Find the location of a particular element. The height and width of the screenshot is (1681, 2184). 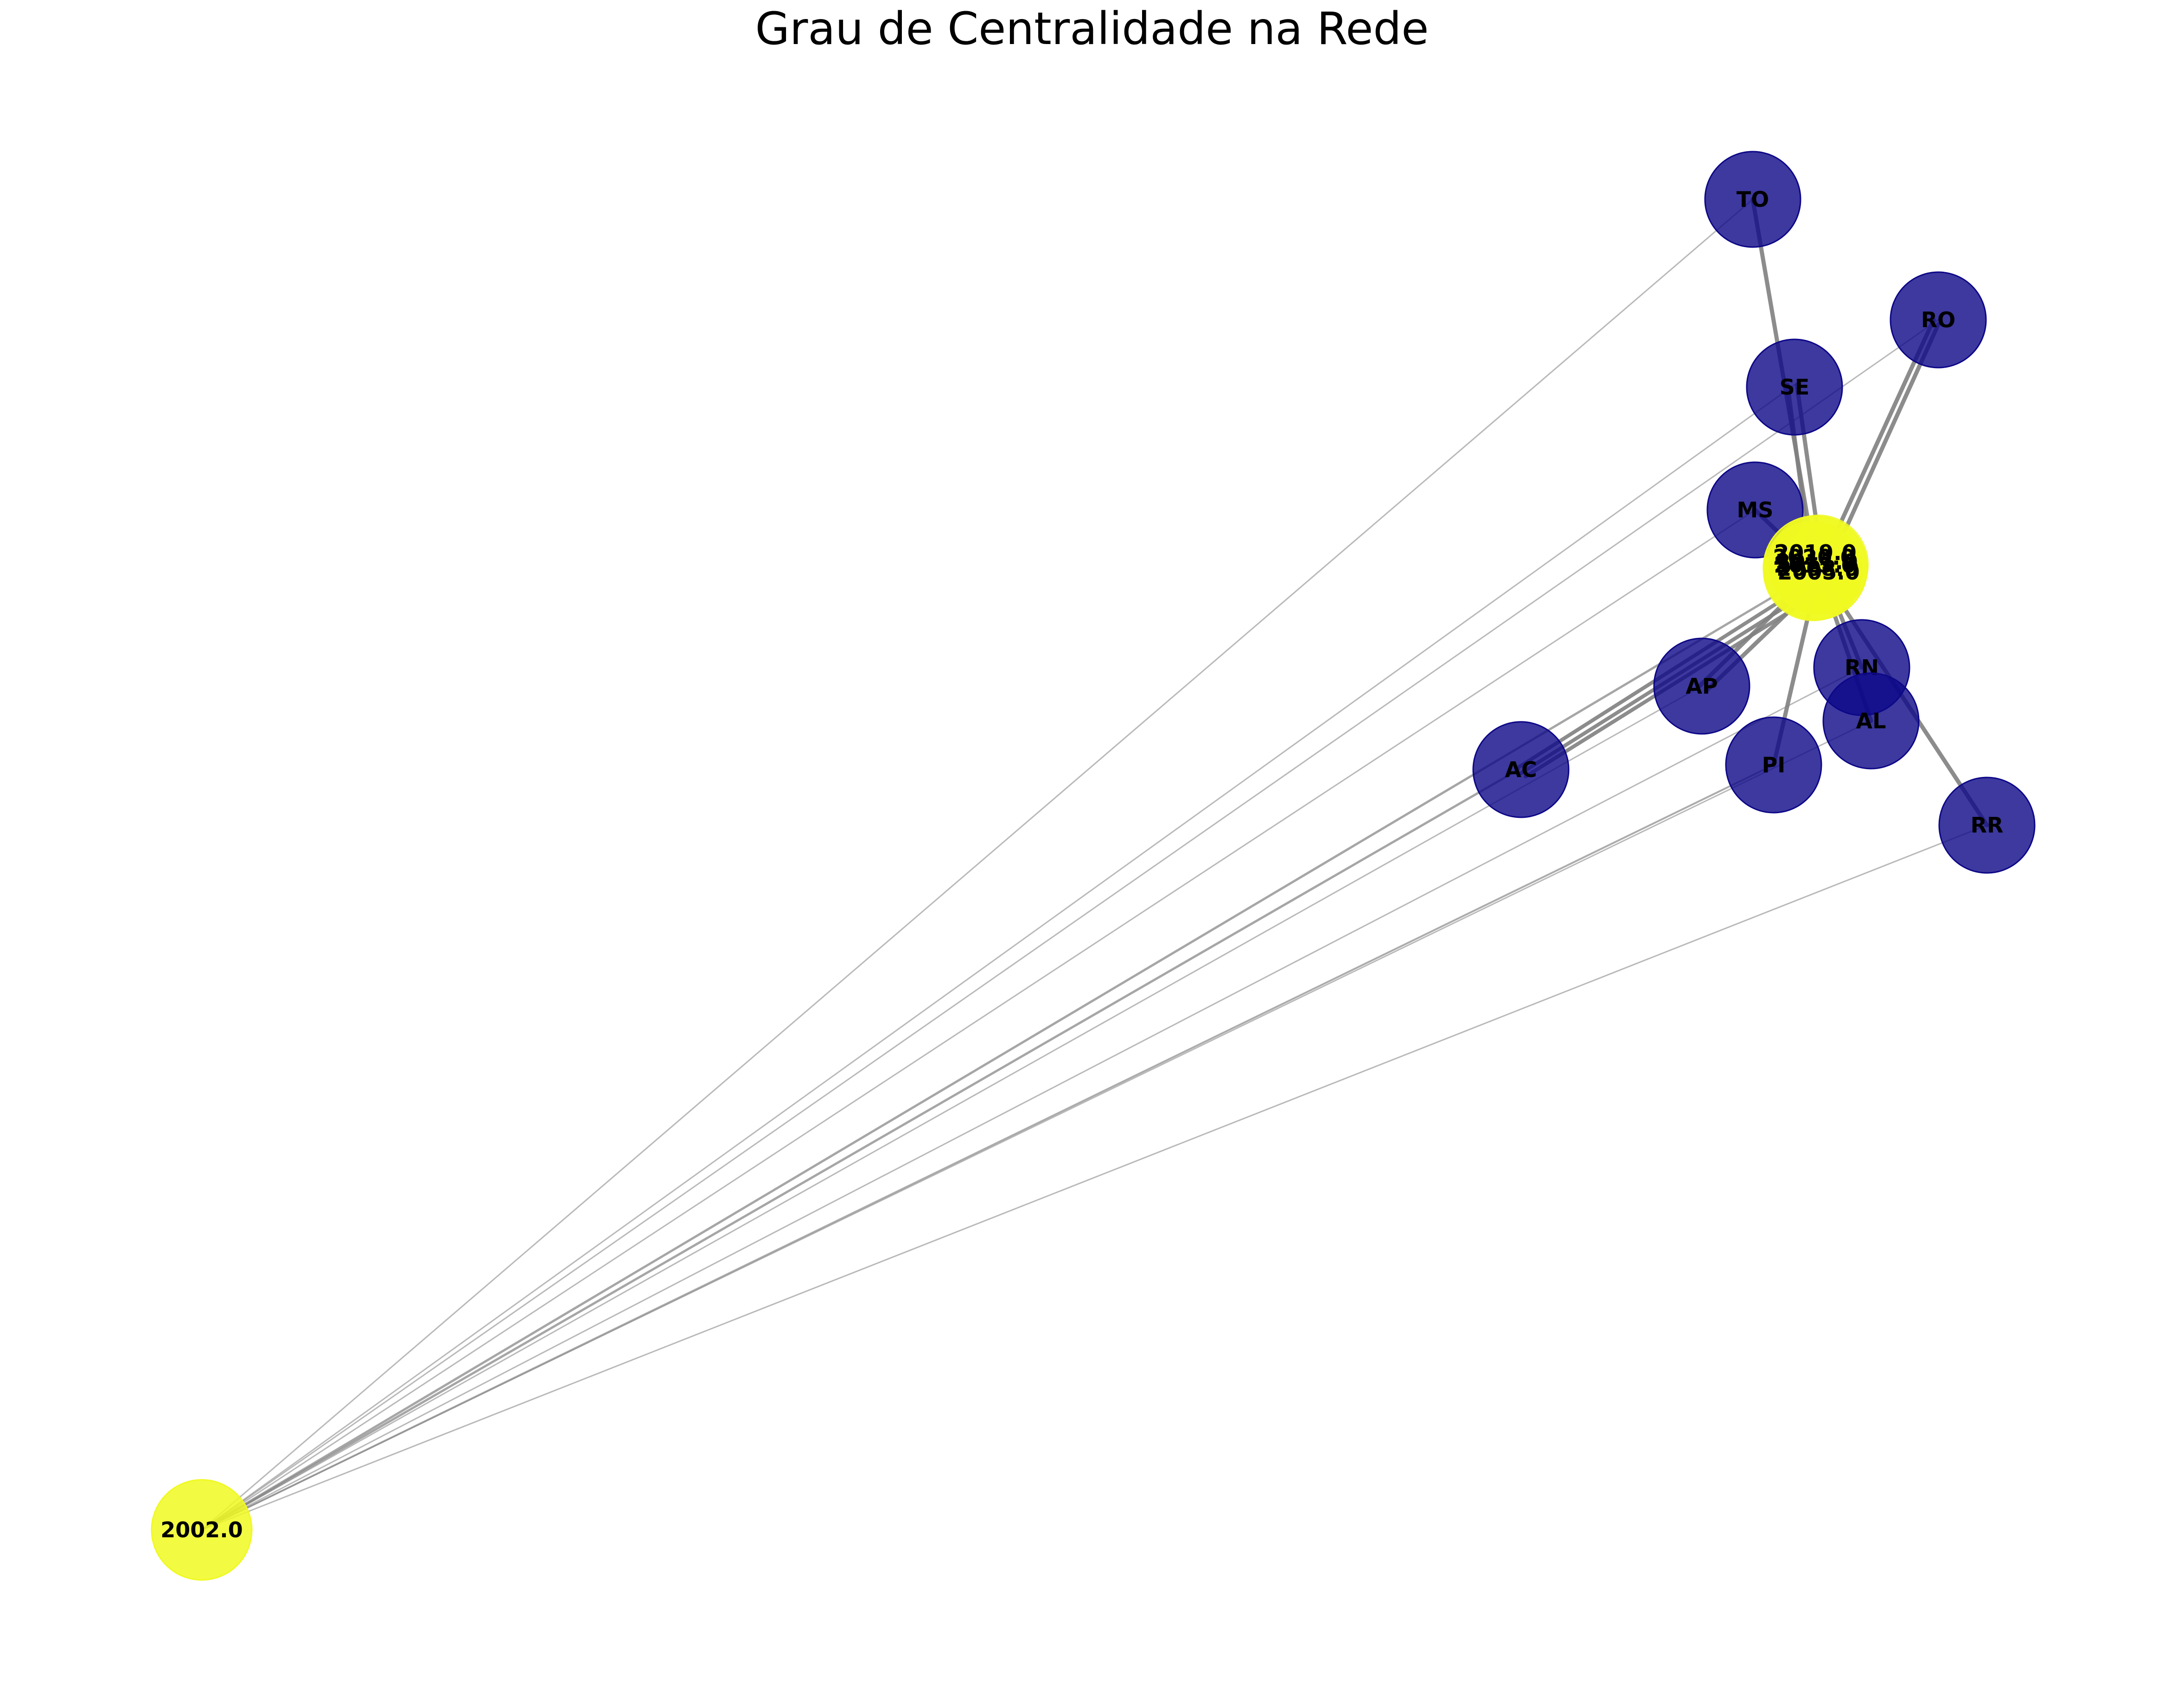

node-label-TO: TO is located at coordinates (1753, 199).